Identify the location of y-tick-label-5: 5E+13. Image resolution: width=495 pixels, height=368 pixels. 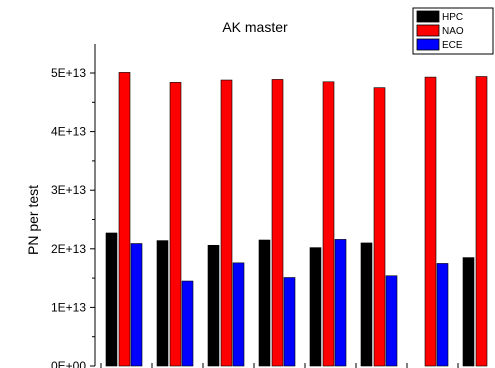
(68, 73).